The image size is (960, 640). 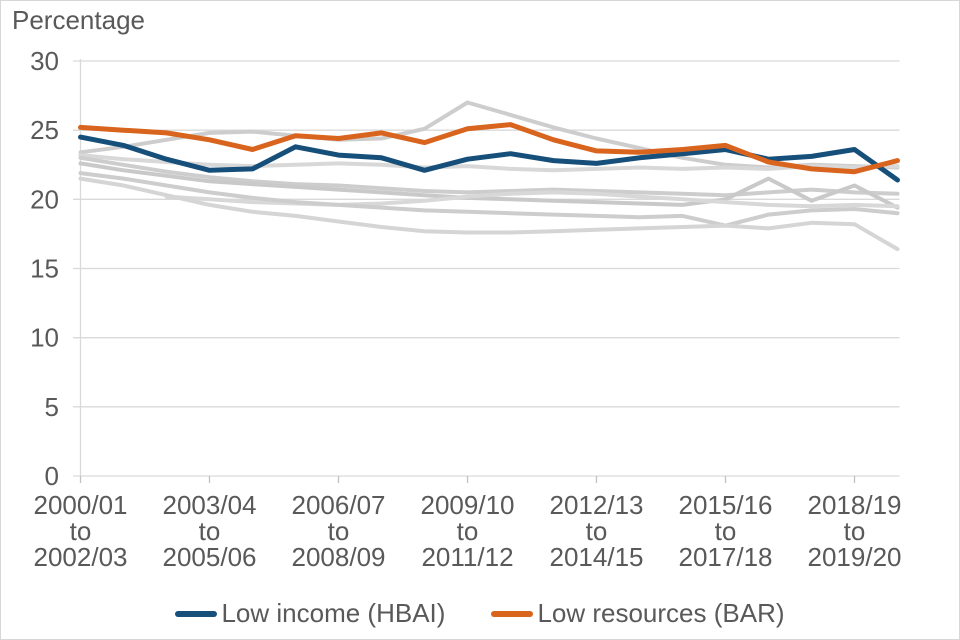 What do you see at coordinates (339, 531) in the screenshot?
I see `x-tick-label-2-line1: to` at bounding box center [339, 531].